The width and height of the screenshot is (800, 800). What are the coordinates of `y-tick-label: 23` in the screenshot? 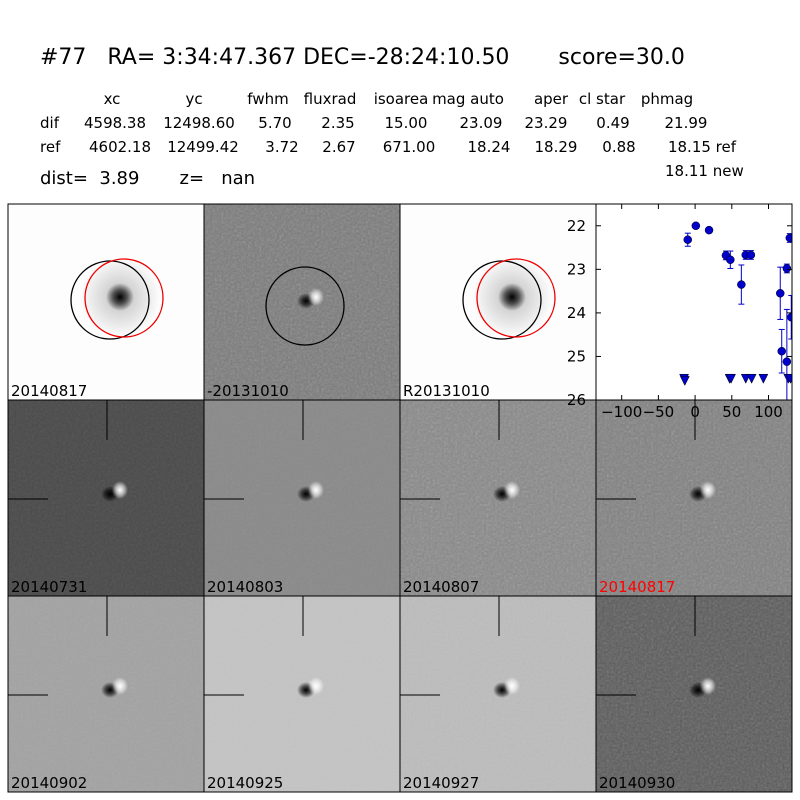 It's located at (576, 269).